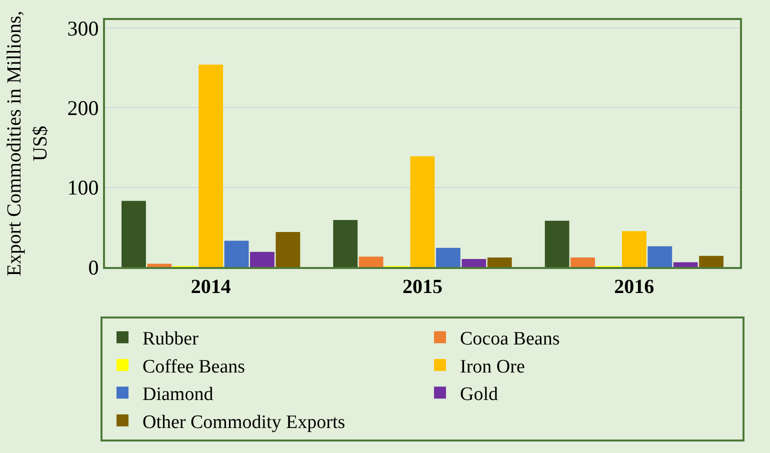 The image size is (770, 453). Describe the element at coordinates (634, 287) in the screenshot. I see `x-tick-label: 2016` at that location.